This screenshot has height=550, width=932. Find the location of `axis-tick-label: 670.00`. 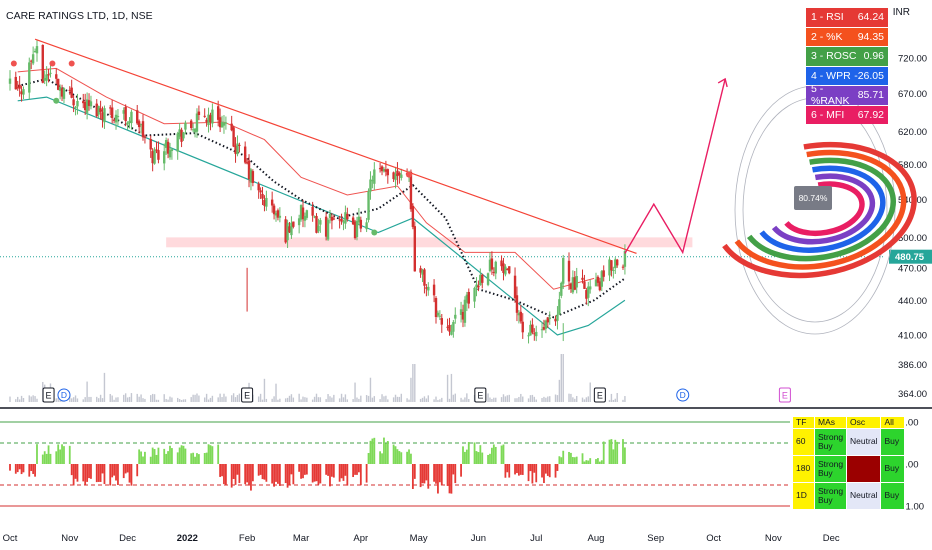

axis-tick-label: 670.00 is located at coordinates (912, 94).